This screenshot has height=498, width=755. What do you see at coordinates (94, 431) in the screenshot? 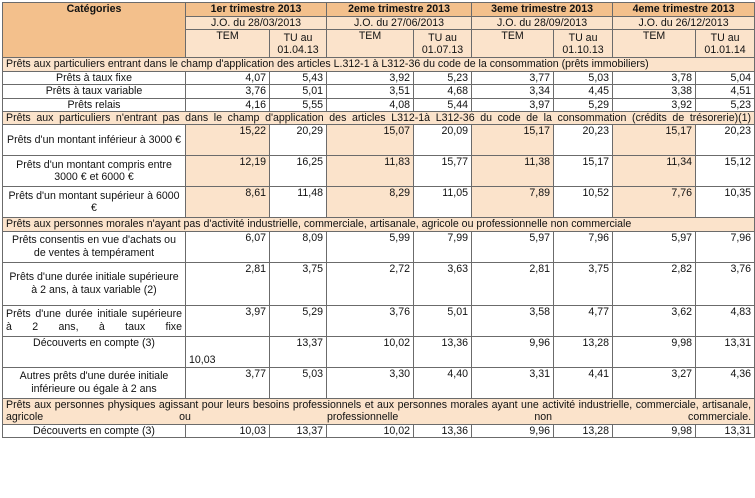
I see `row-label: Découverts en compte (3)` at bounding box center [94, 431].